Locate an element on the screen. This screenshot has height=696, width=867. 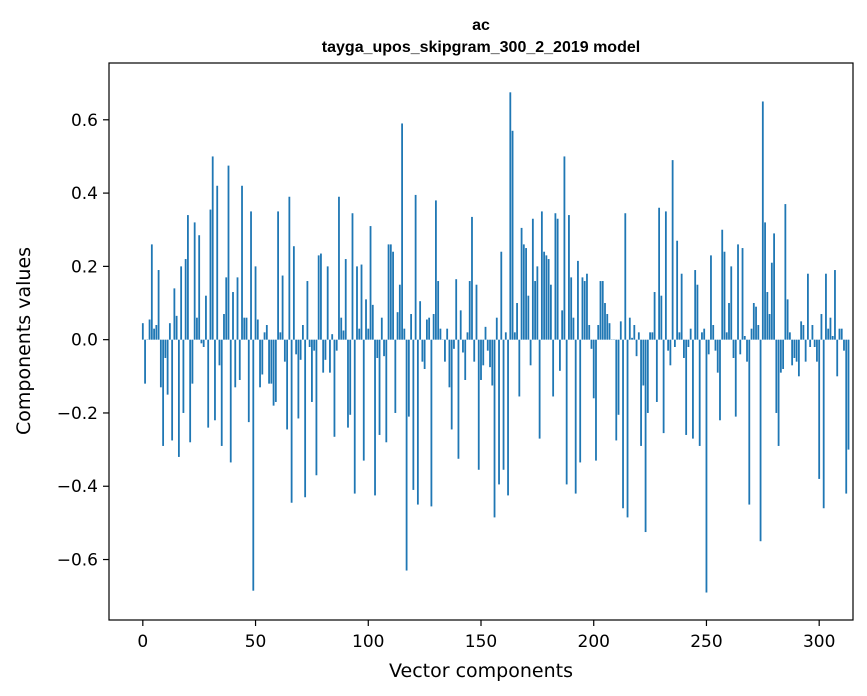
y-tick-label: 0.0 is located at coordinates (84, 341).